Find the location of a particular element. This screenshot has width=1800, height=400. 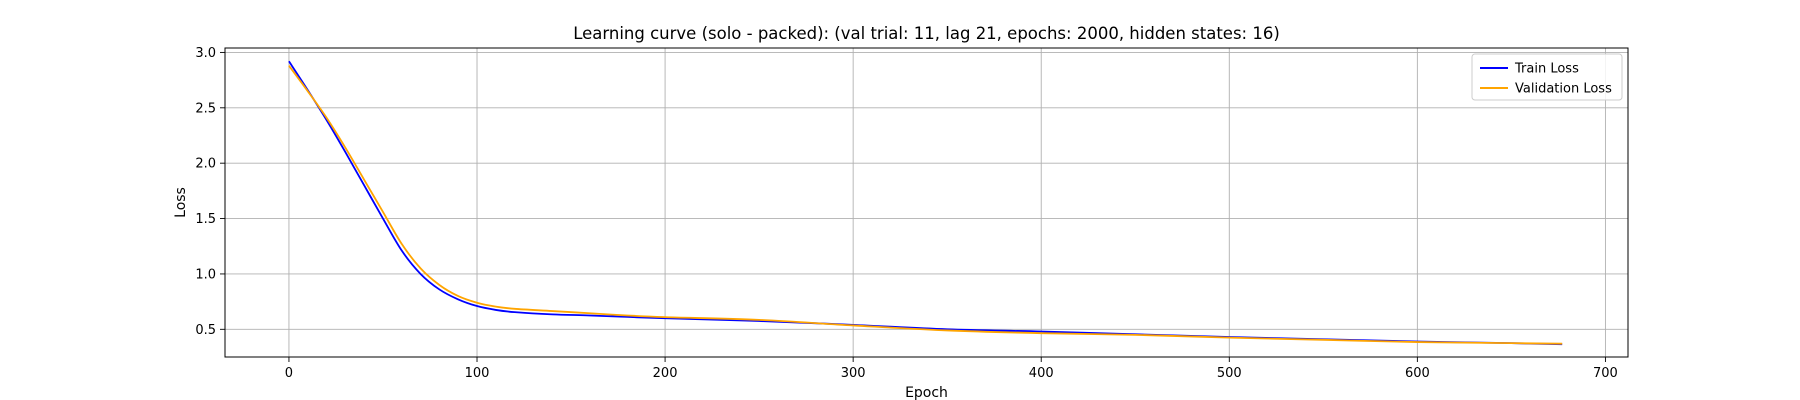

legend-label-validation-loss: Validation Loss is located at coordinates (1563, 89).